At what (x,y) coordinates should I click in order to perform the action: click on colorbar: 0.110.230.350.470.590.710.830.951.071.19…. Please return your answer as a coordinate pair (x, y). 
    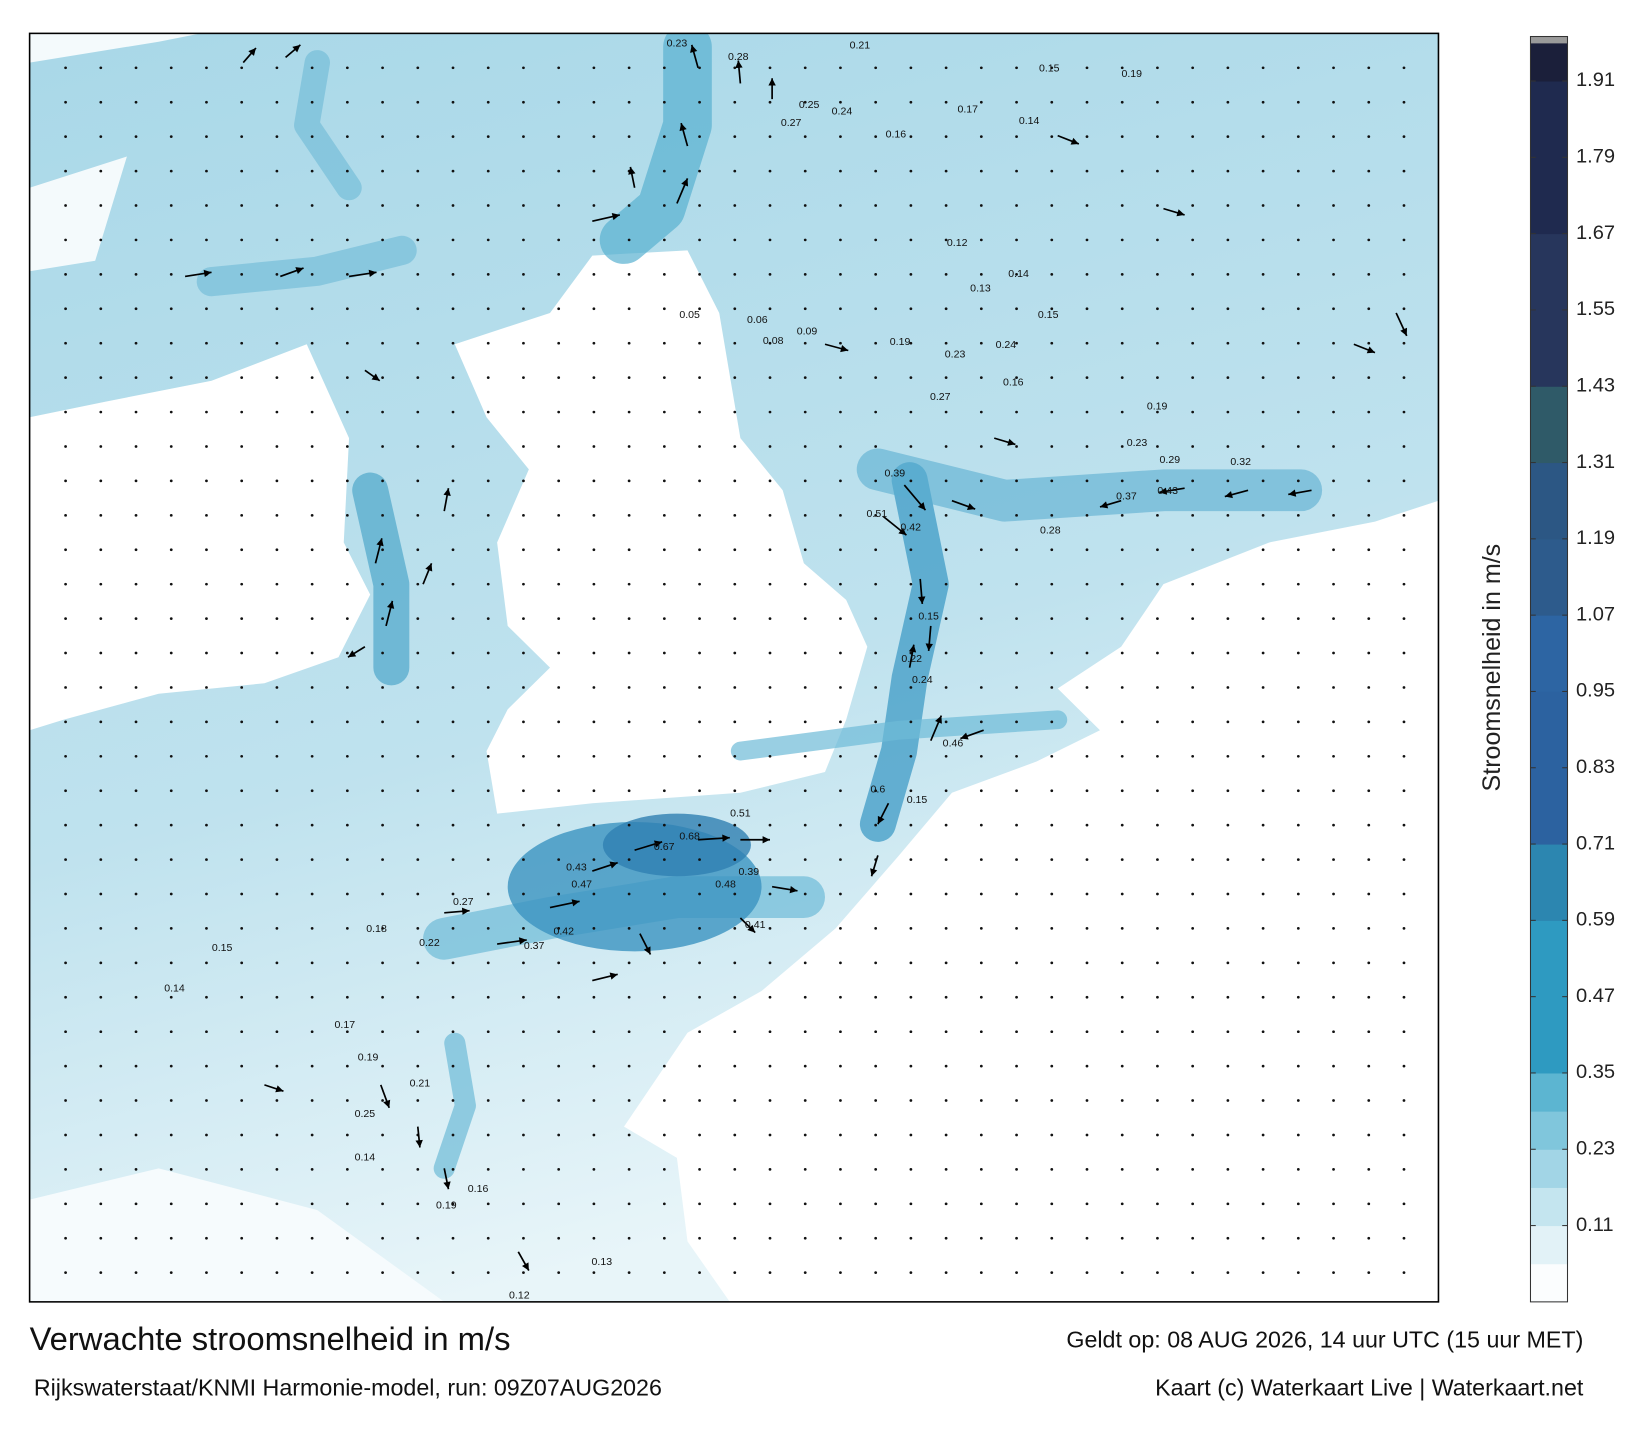
    Looking at the image, I should click on (1572, 669).